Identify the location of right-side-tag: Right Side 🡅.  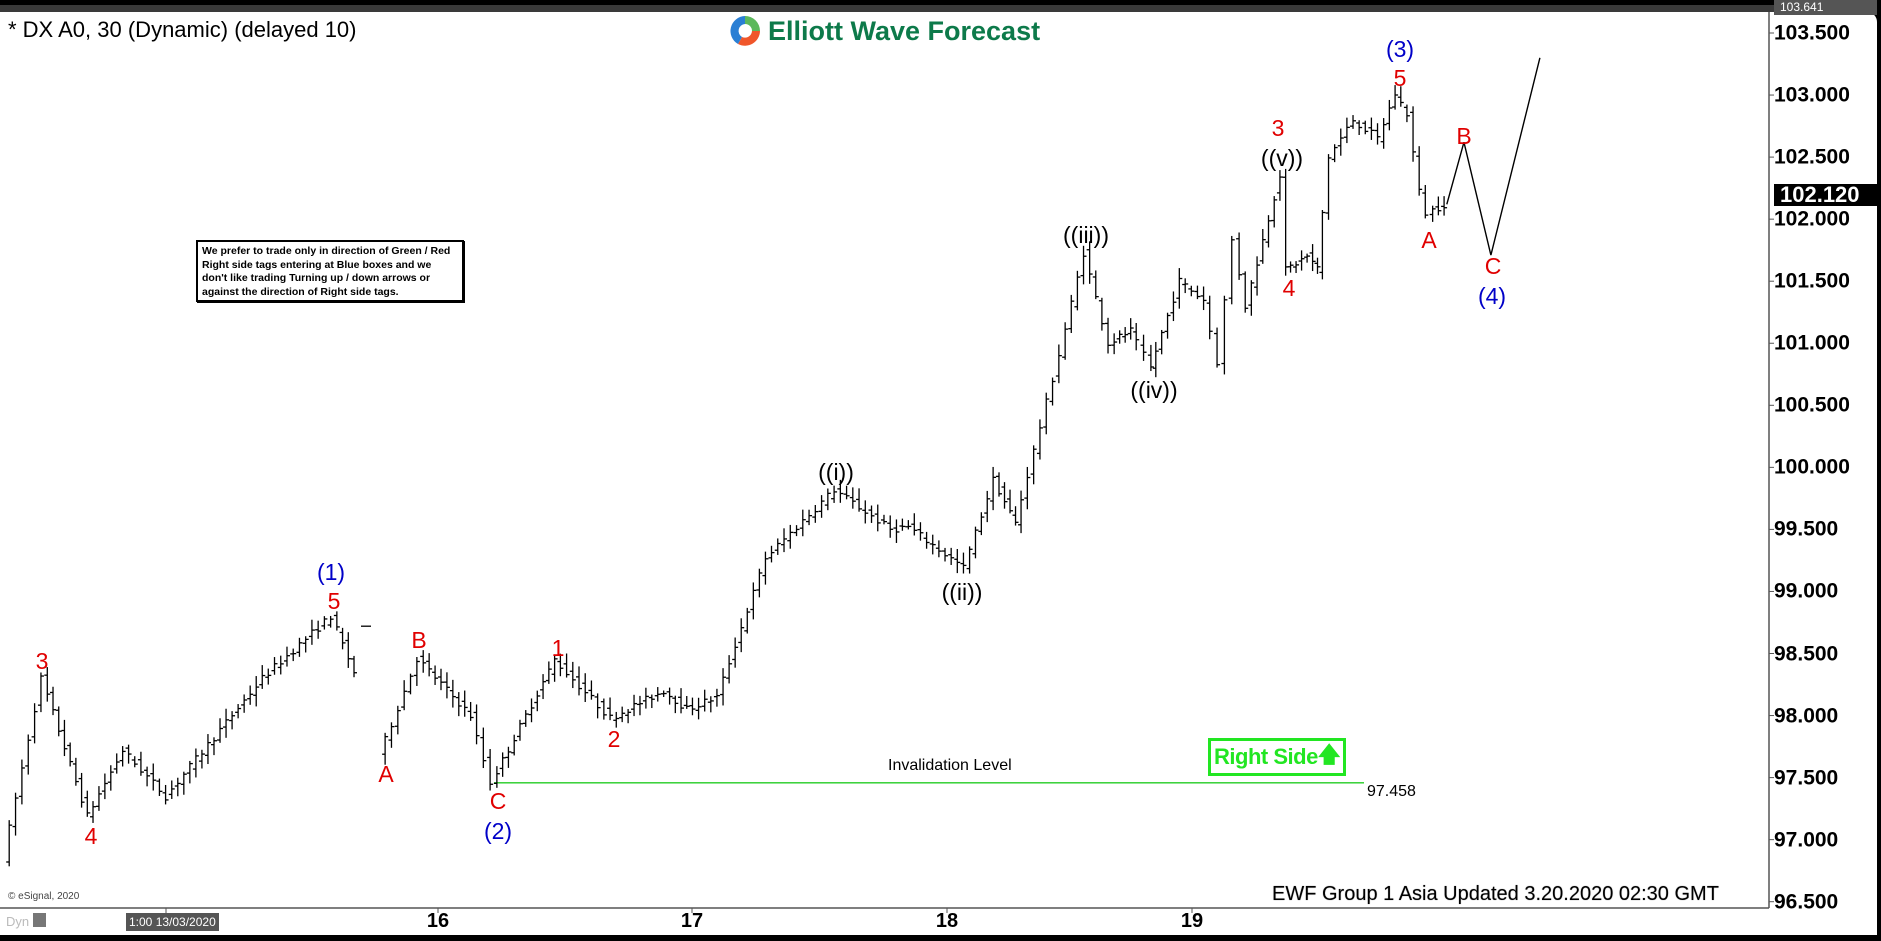
(1277, 757).